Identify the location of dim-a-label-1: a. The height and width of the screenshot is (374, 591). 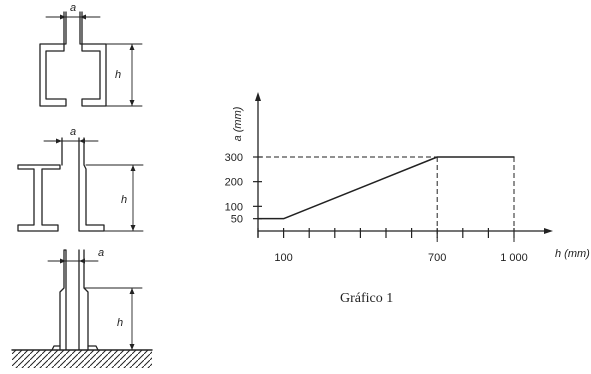
(73, 8).